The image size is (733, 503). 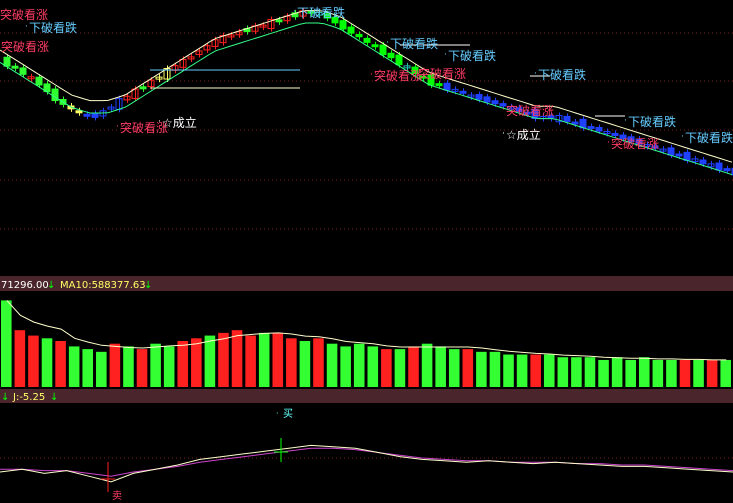 I want to click on signal-label-confirm: ☆成立, so click(x=523, y=134).